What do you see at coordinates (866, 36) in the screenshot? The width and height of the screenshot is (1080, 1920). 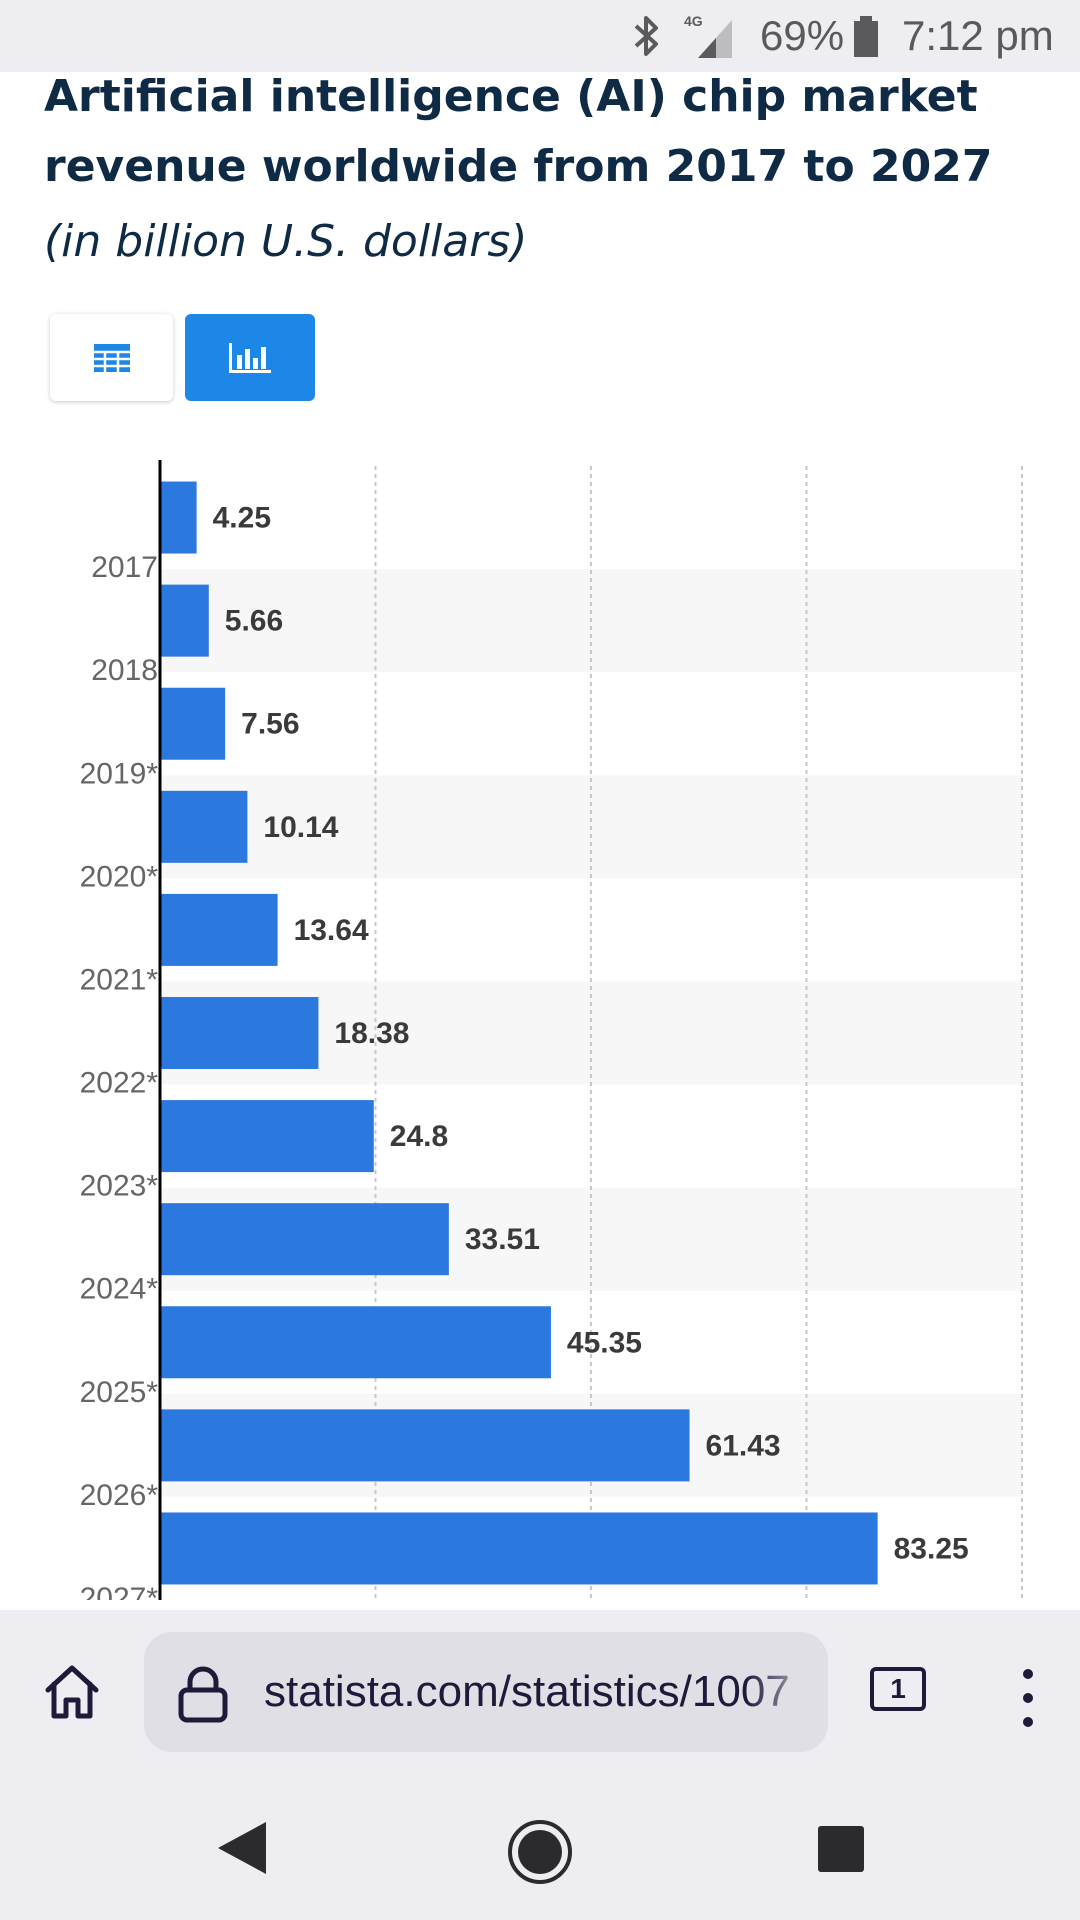 I see `battery-icon` at bounding box center [866, 36].